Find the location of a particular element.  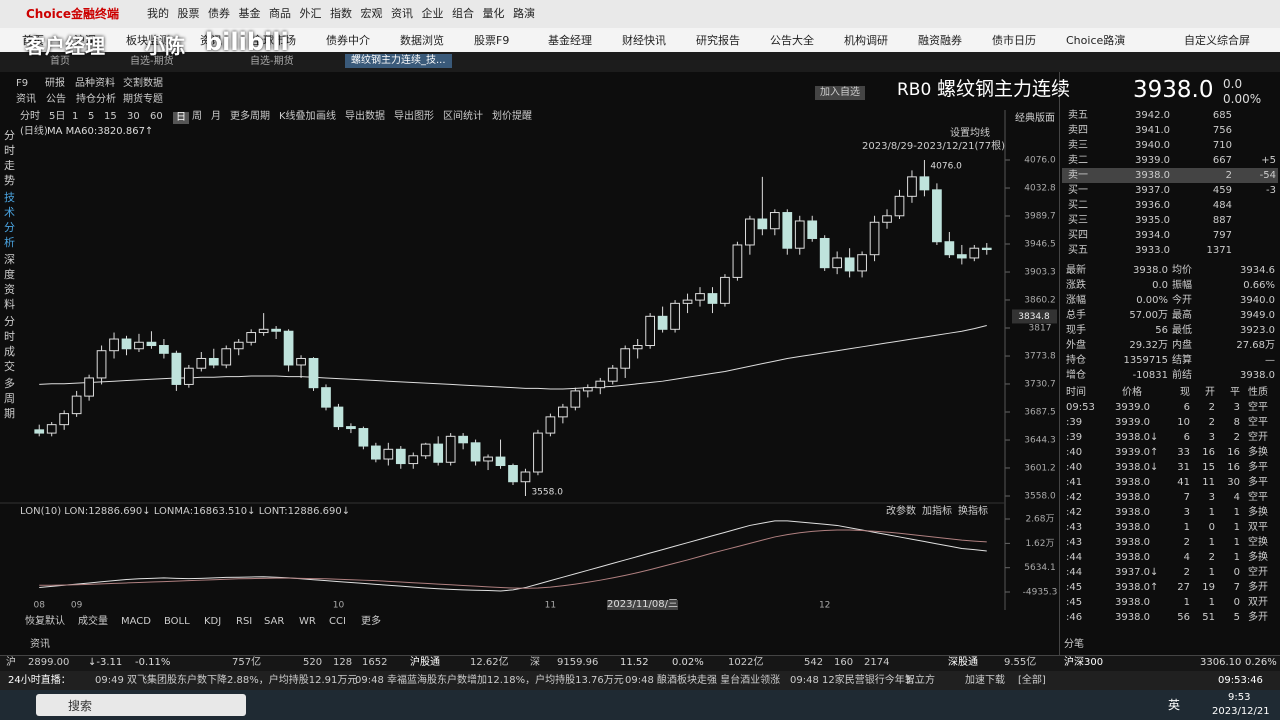

toolbar-item: 股票F9 is located at coordinates (492, 40).